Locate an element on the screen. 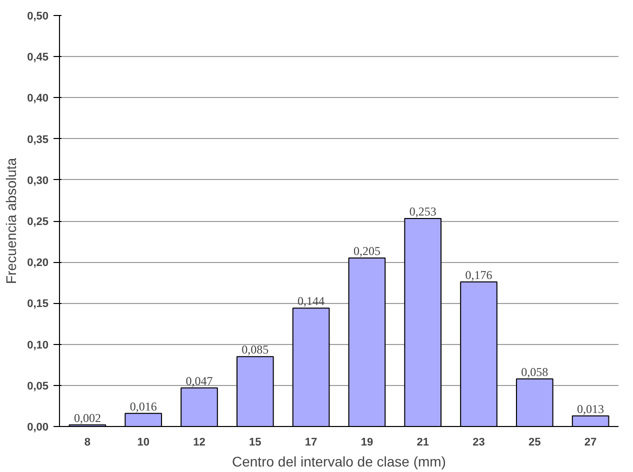  data-label: 0,016 is located at coordinates (143, 406).